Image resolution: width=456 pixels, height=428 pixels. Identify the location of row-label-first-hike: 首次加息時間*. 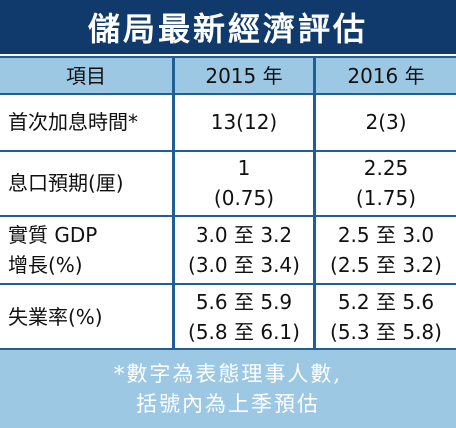
(73, 122).